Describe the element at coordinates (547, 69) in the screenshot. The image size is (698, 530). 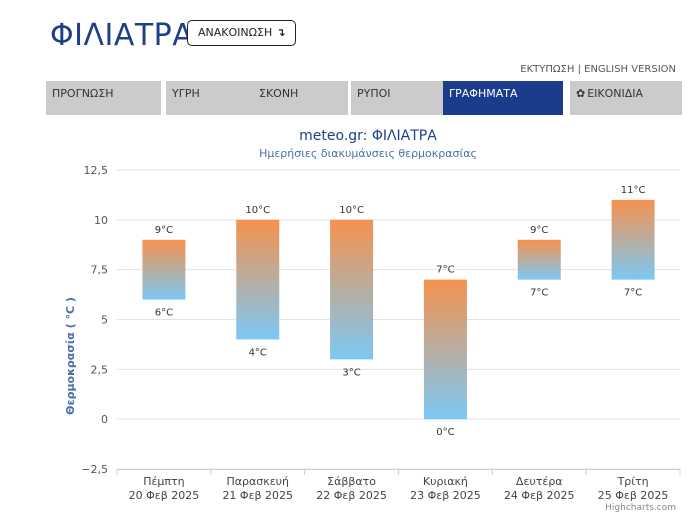
I see `print-link: ΕΚΤΥΠΩΣΗ` at that location.